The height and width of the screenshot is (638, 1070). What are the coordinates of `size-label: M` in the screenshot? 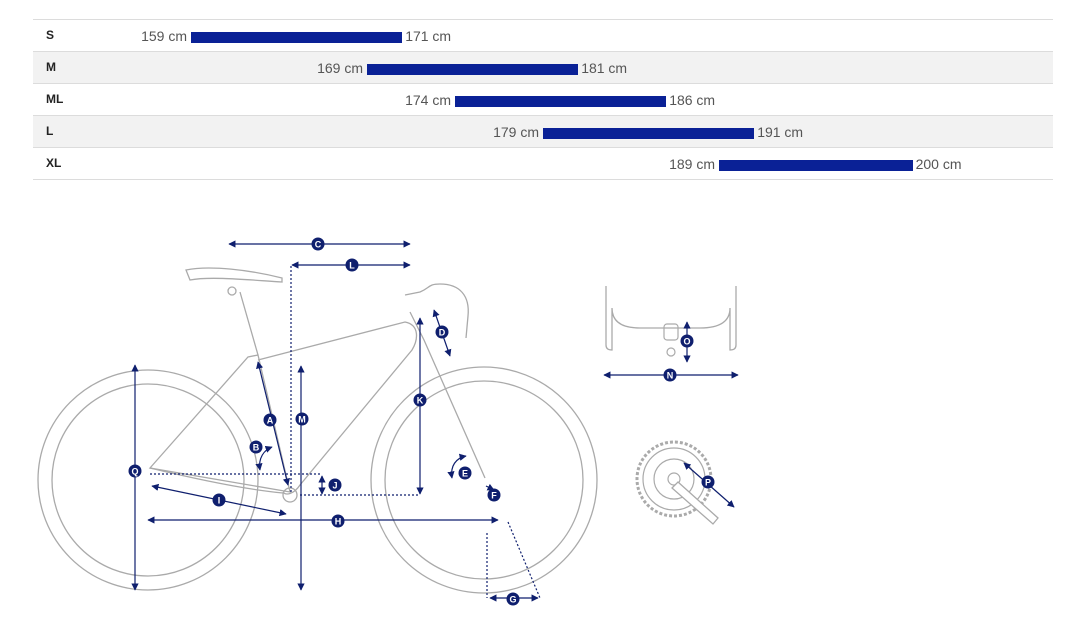 It's located at (51, 67).